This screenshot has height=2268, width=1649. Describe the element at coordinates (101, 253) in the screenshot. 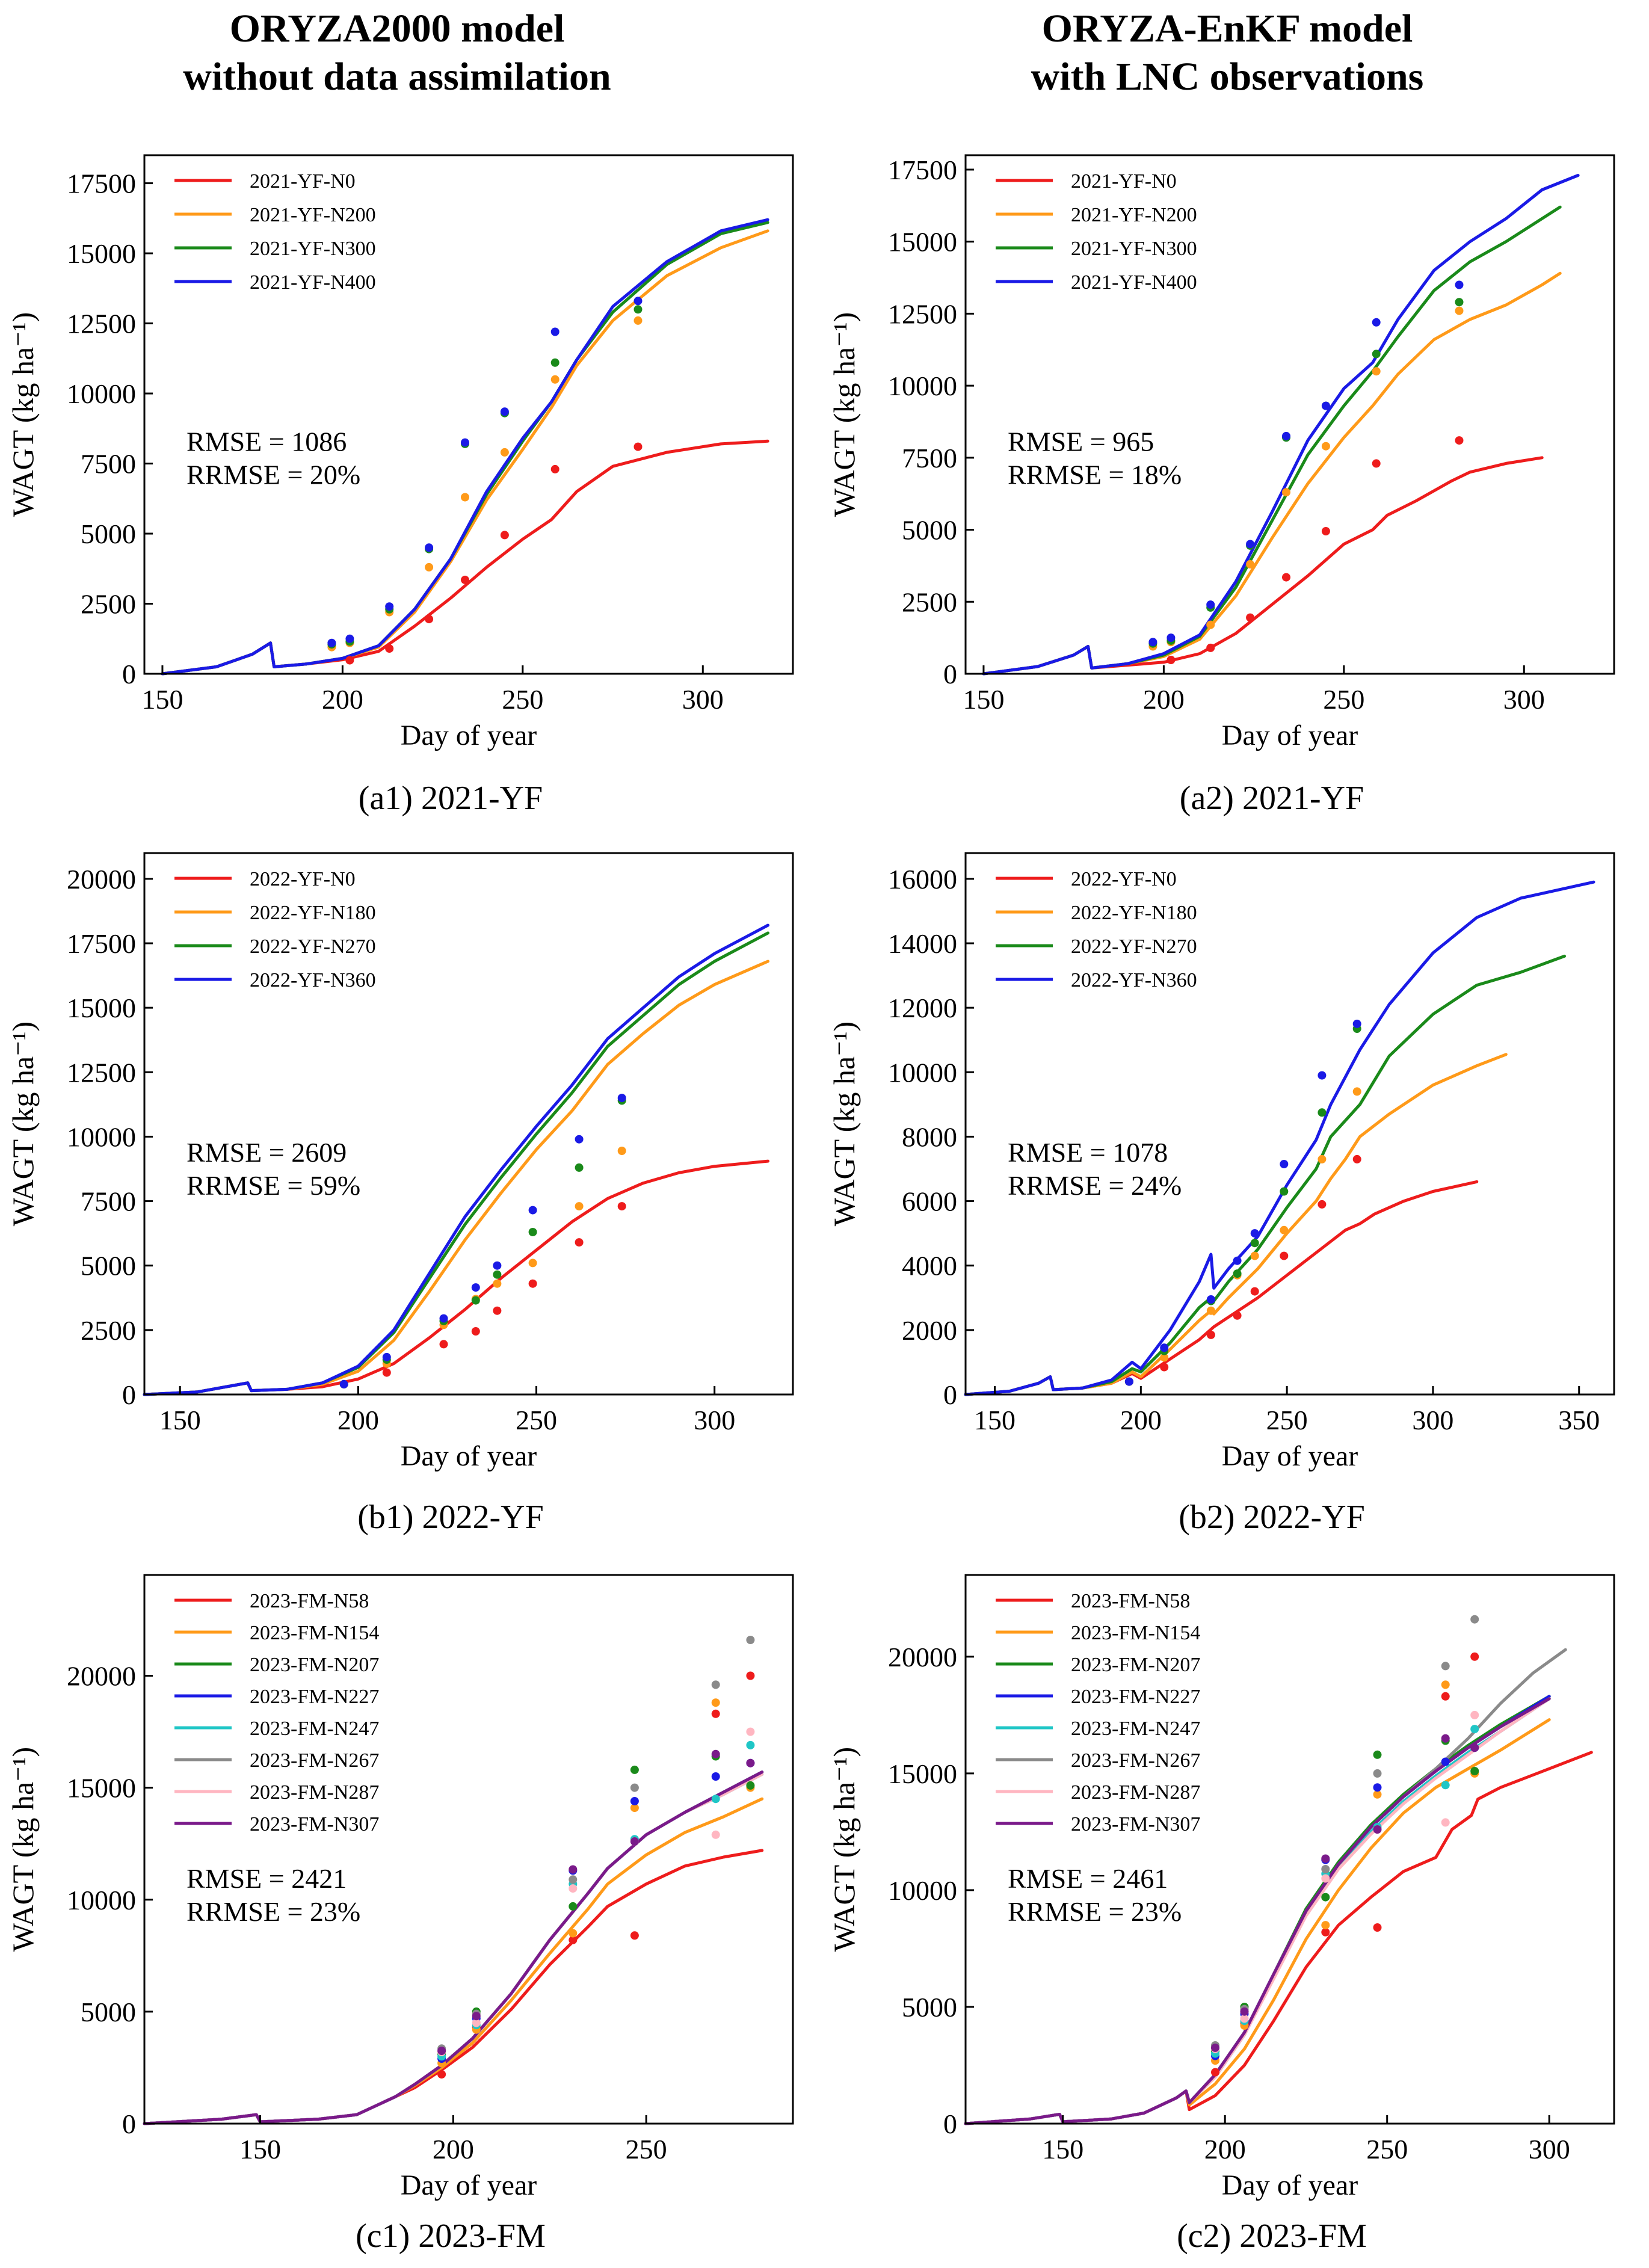

I see `y-tick-label: 15000` at that location.